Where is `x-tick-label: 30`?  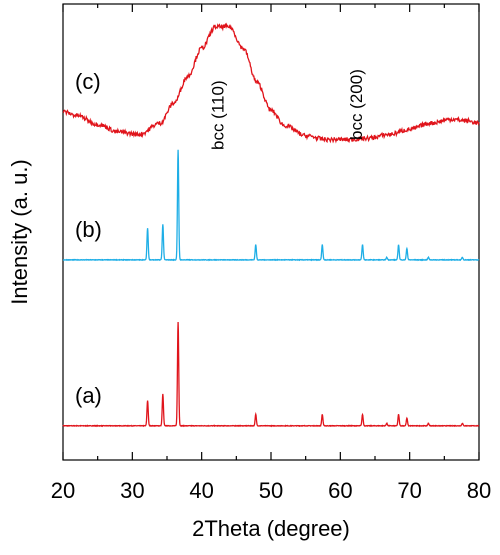
x-tick-label: 30 is located at coordinates (132, 490).